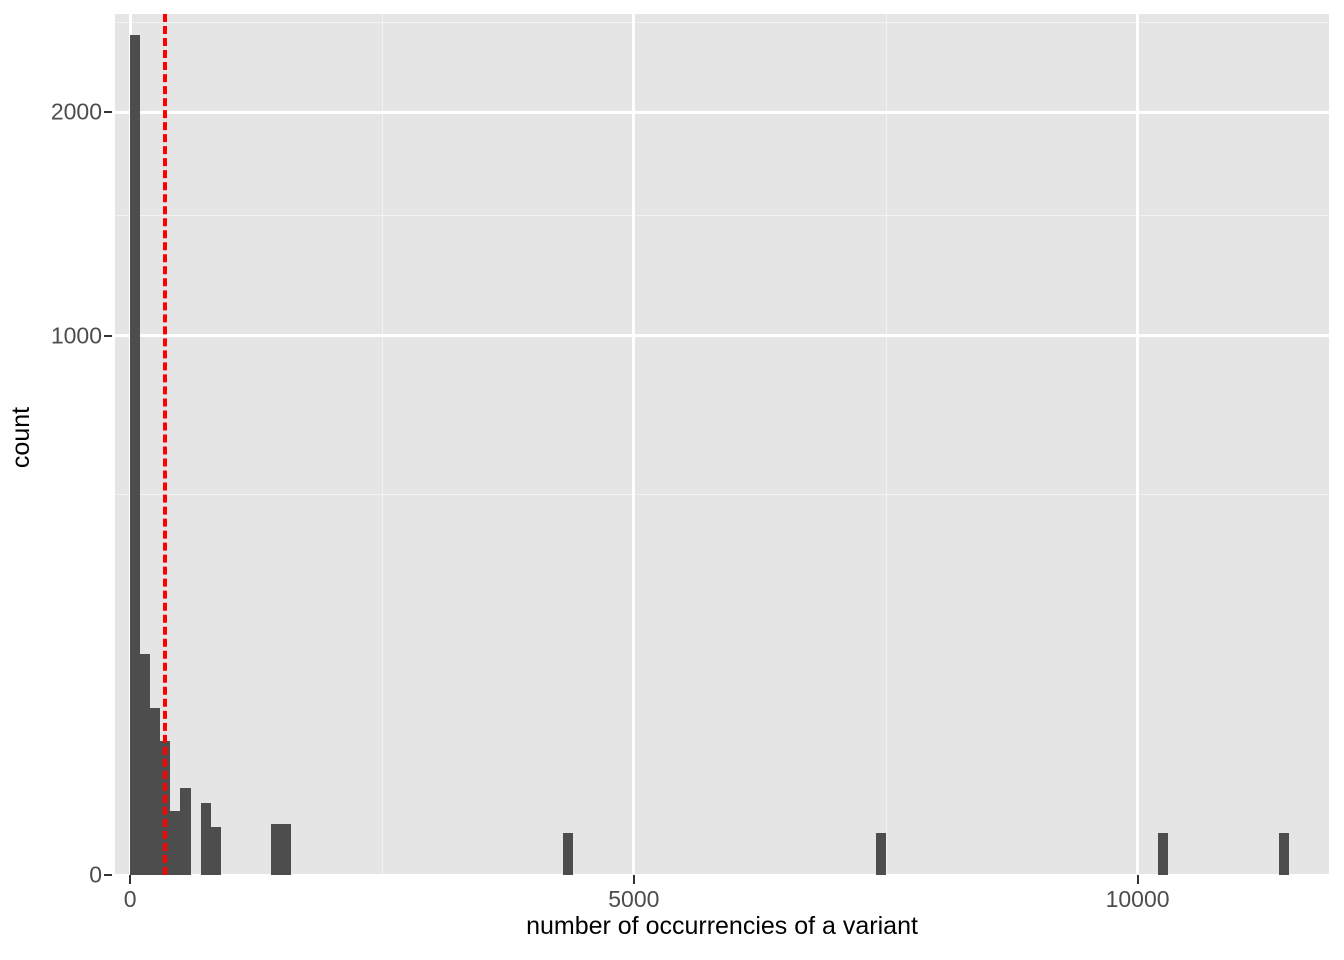  Describe the element at coordinates (76, 111) in the screenshot. I see `y-axis-tick-label: 2000` at that location.